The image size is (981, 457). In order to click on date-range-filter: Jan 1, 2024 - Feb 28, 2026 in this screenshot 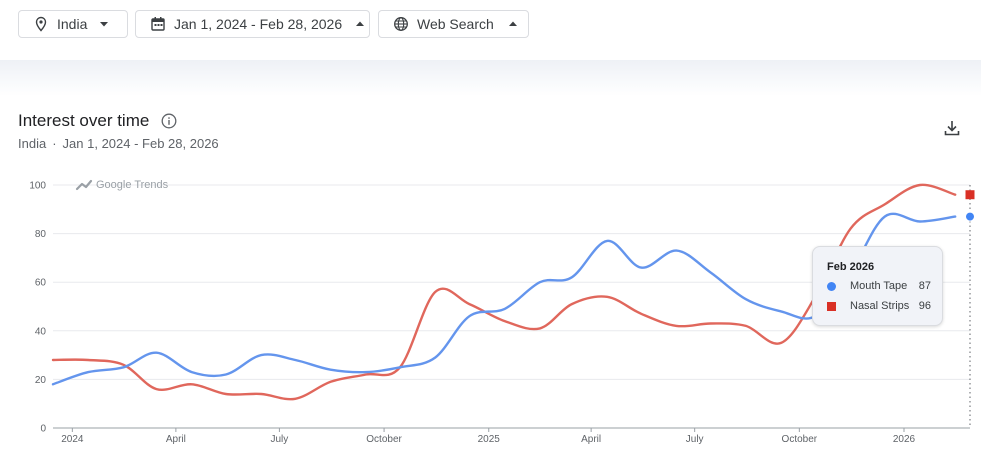, I will do `click(252, 24)`.